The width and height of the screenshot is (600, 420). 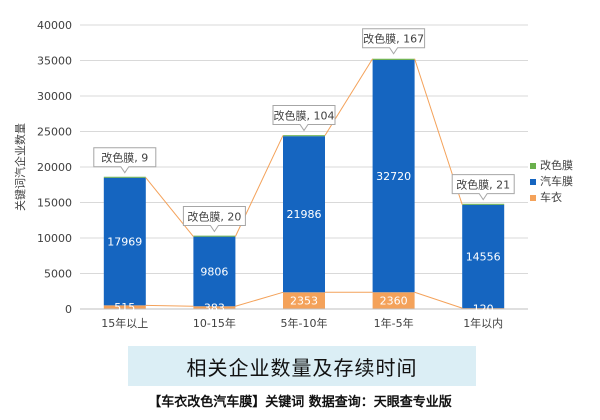 I want to click on legend-swatch-汽车膜, so click(x=533, y=182).